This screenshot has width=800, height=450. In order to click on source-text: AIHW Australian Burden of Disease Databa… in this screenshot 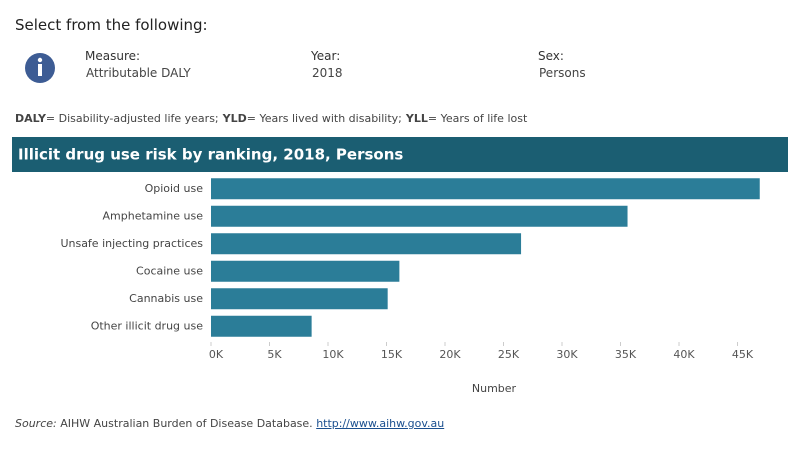, I will do `click(186, 423)`.